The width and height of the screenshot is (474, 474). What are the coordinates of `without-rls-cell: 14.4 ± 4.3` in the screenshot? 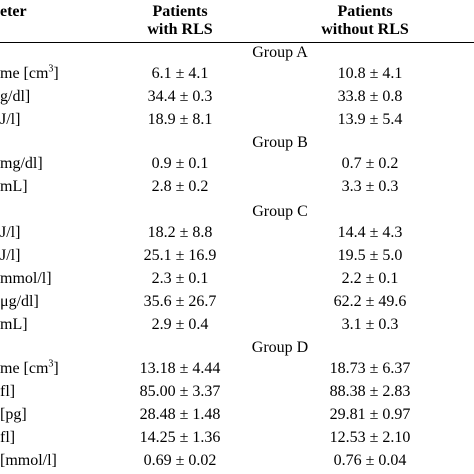 It's located at (370, 232).